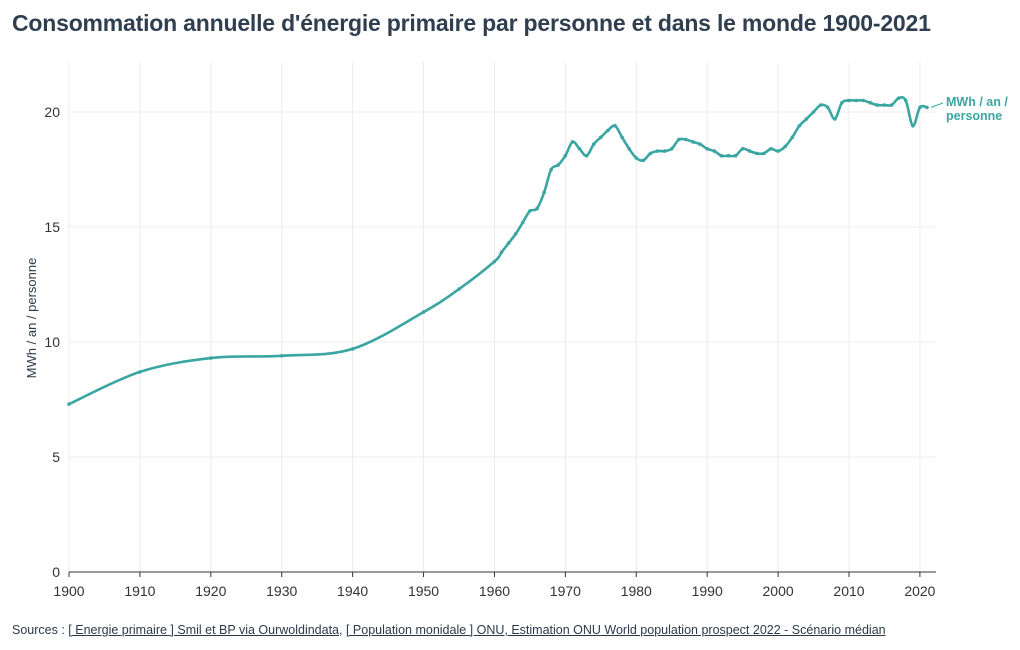  Describe the element at coordinates (586, 155) in the screenshot. I see `data-point-1973` at that location.